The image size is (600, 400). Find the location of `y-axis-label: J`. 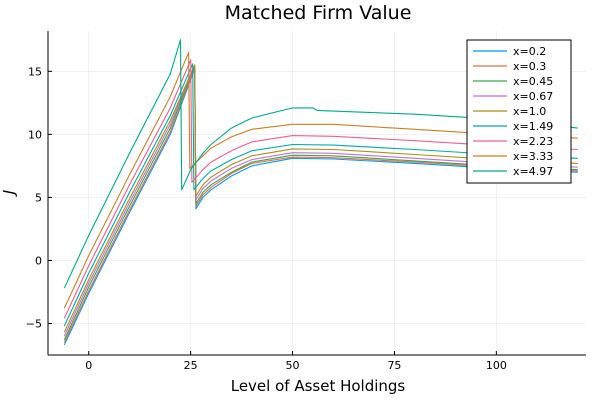

y-axis-label: J is located at coordinates (9, 193).